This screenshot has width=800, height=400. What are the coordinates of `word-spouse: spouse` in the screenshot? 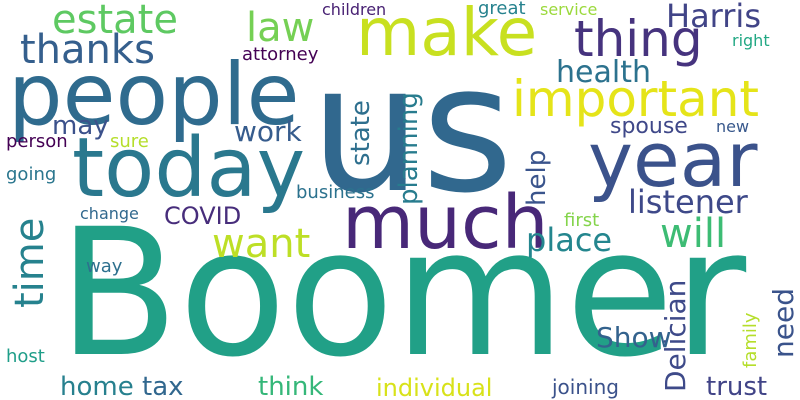 It's located at (649, 126).